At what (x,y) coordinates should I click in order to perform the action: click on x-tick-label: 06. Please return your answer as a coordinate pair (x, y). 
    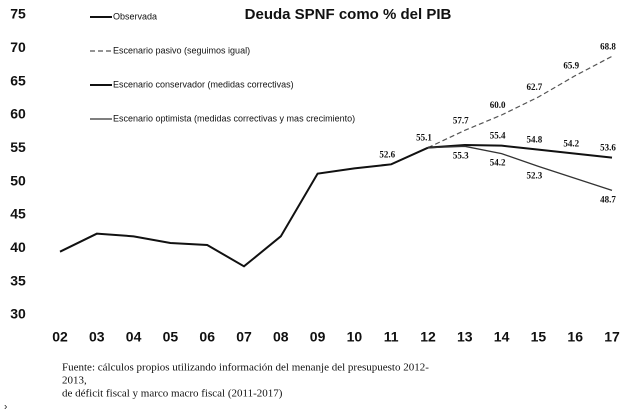
    Looking at the image, I should click on (207, 337).